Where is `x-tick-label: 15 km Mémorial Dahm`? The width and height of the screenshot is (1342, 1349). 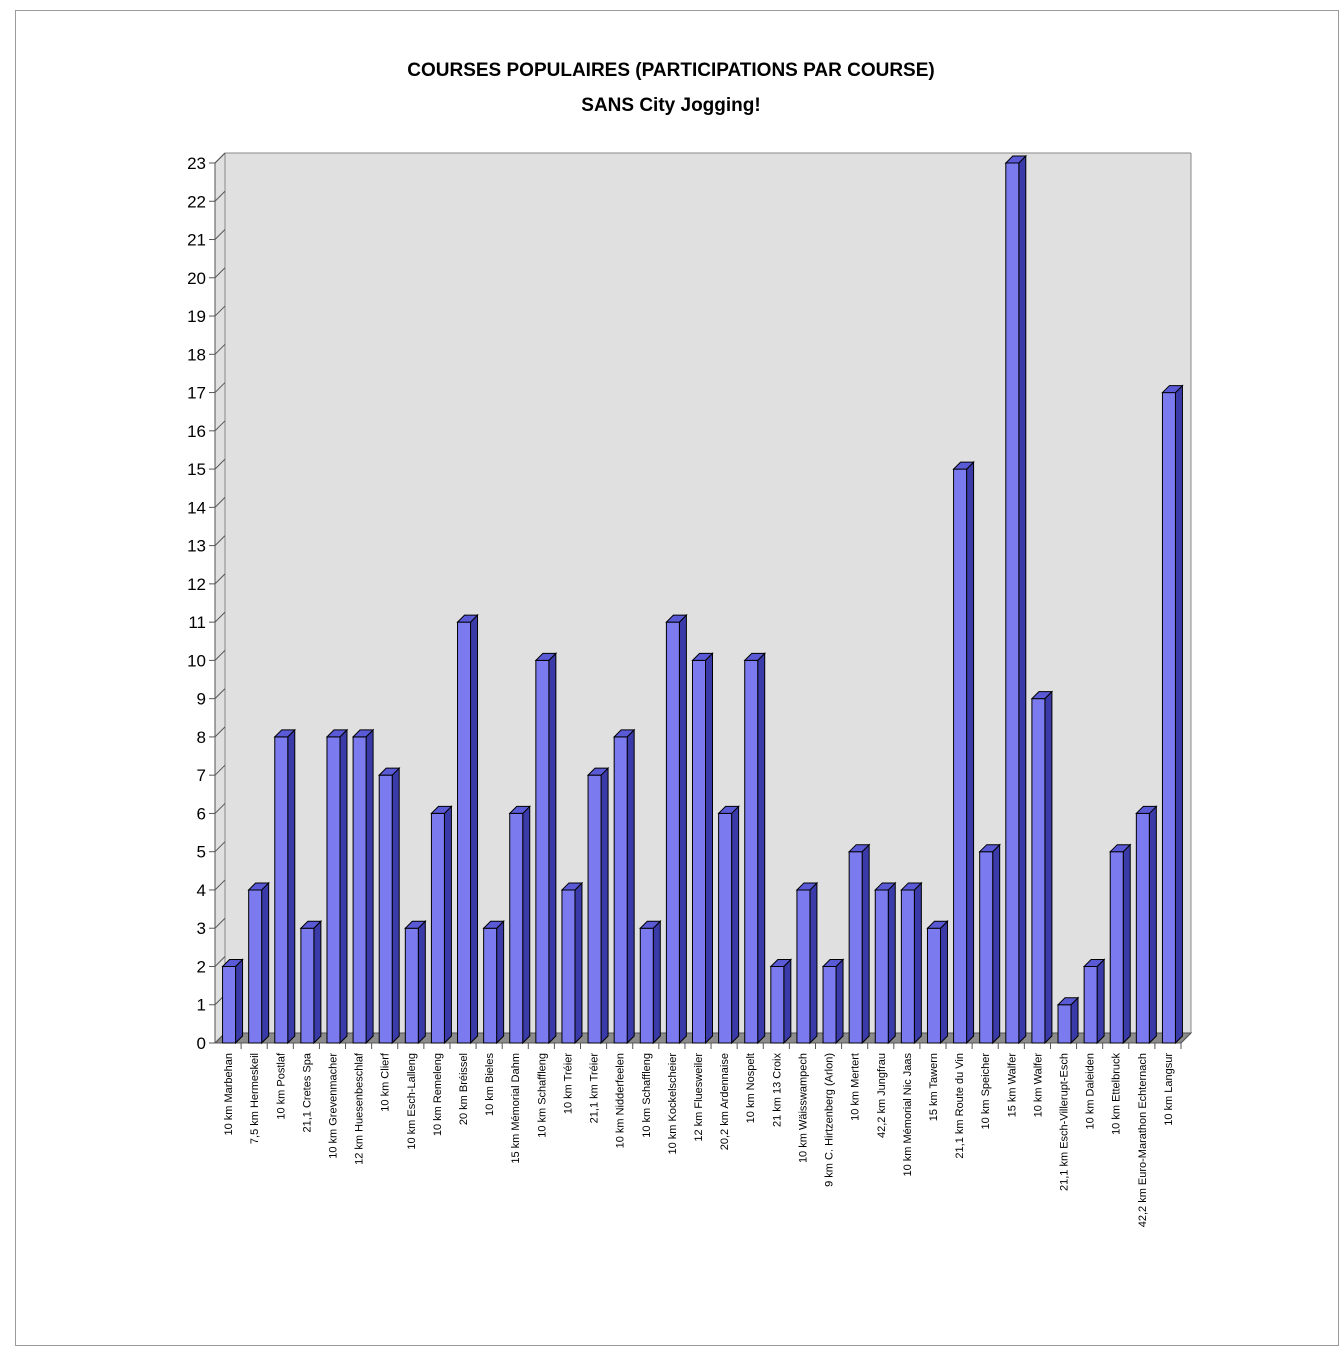
x-tick-label: 15 km Mémorial Dahm is located at coordinates (516, 1108).